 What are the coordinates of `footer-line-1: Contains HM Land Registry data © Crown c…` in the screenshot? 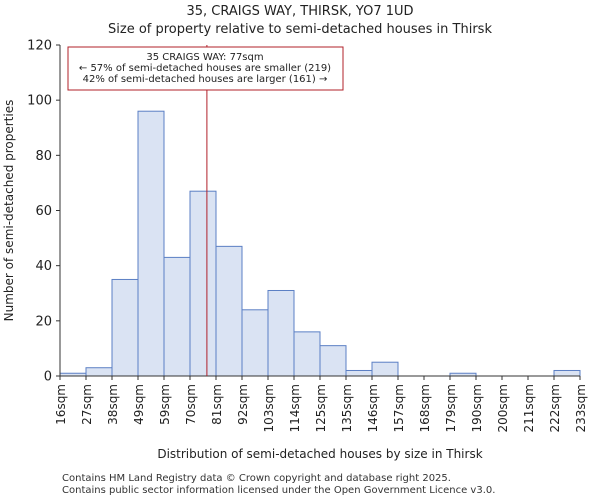 It's located at (256, 478).